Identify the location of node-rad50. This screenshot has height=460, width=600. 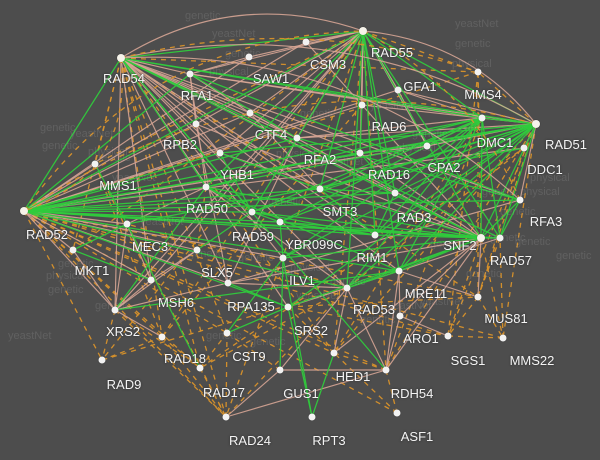
(206, 187).